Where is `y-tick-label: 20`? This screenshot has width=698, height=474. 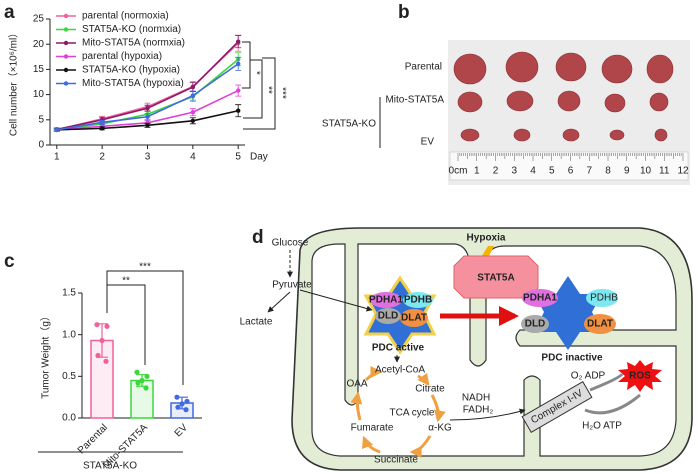
y-tick-label: 20 is located at coordinates (39, 44).